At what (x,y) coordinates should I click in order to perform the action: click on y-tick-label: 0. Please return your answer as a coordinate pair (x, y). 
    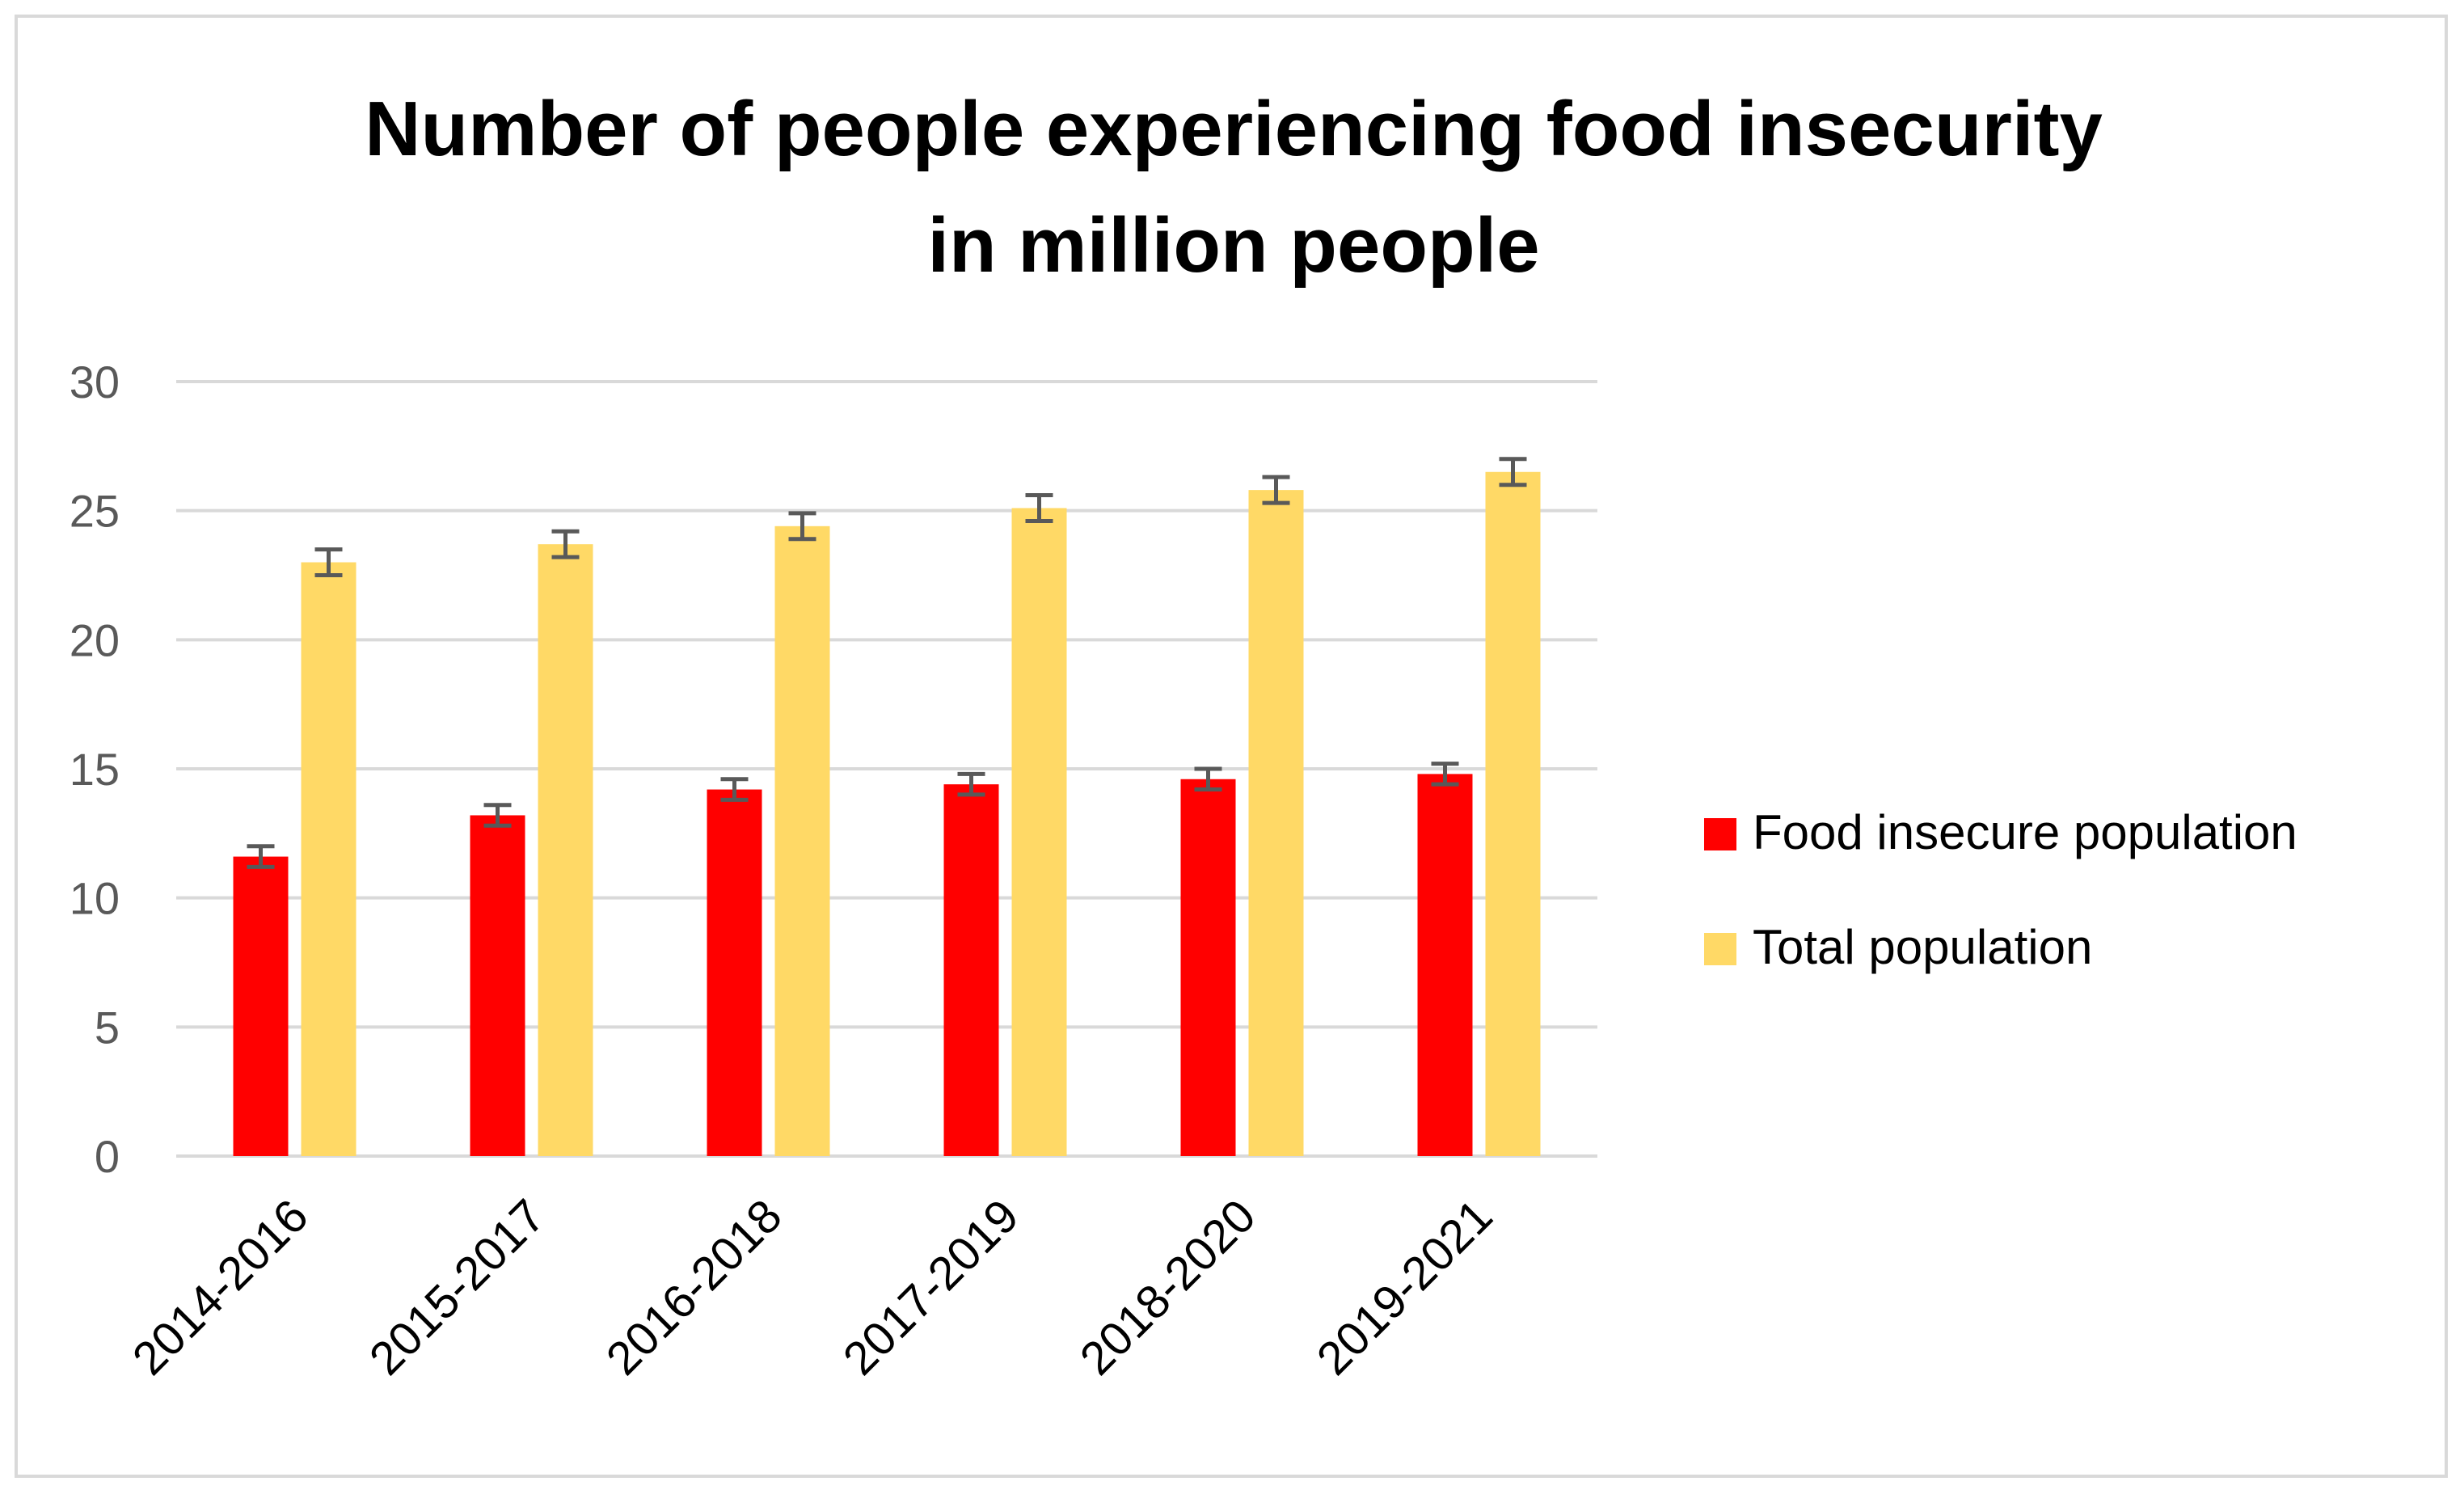
    Looking at the image, I should click on (108, 1156).